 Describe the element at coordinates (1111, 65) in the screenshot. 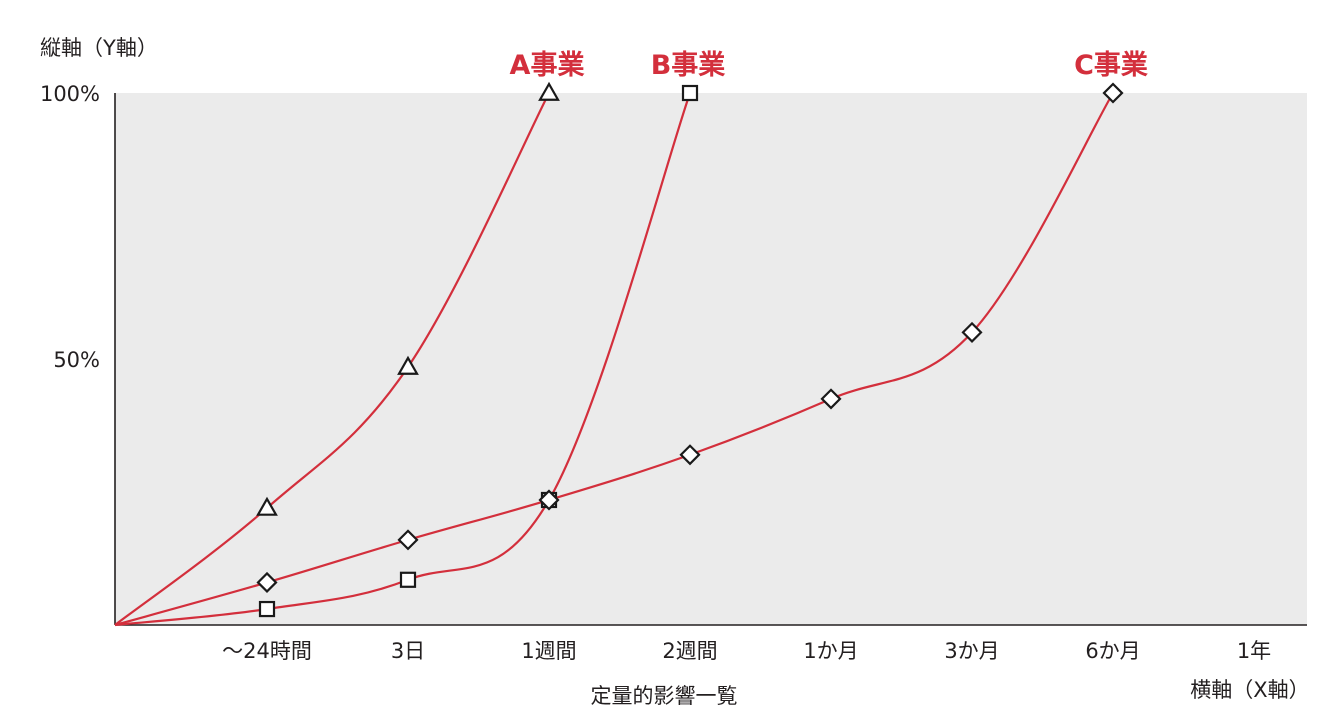

I see `series-label: C事業` at that location.